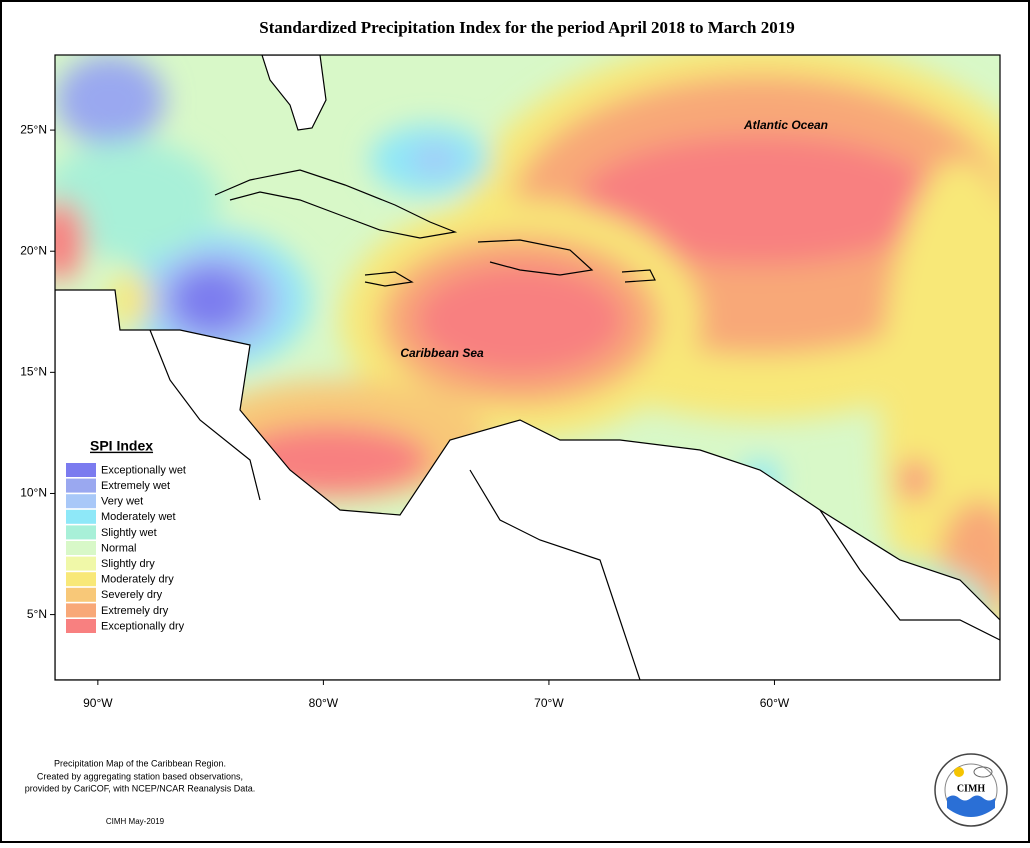  Describe the element at coordinates (135, 486) in the screenshot. I see `legend-label: Extremely wet` at that location.